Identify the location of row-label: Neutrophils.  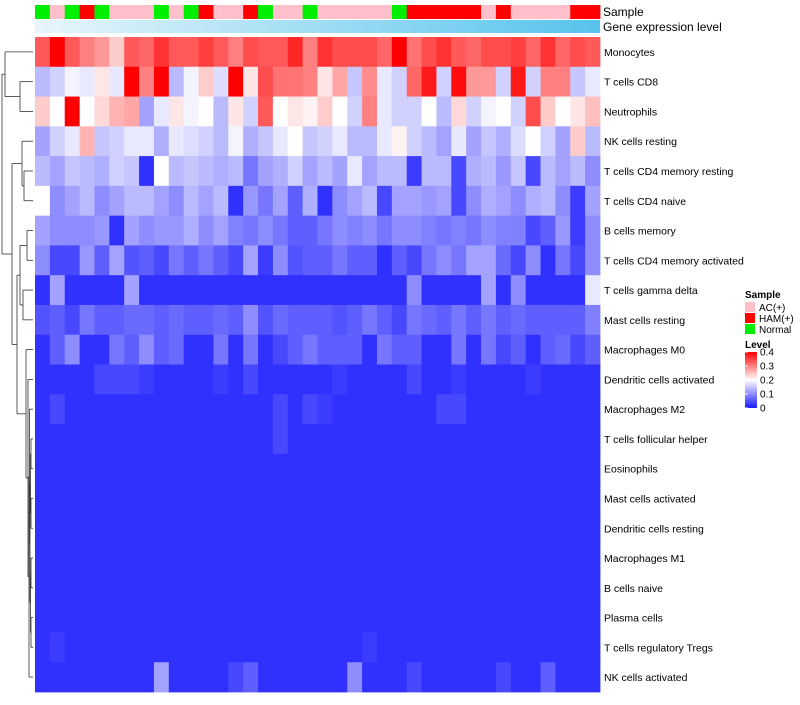
(630, 112).